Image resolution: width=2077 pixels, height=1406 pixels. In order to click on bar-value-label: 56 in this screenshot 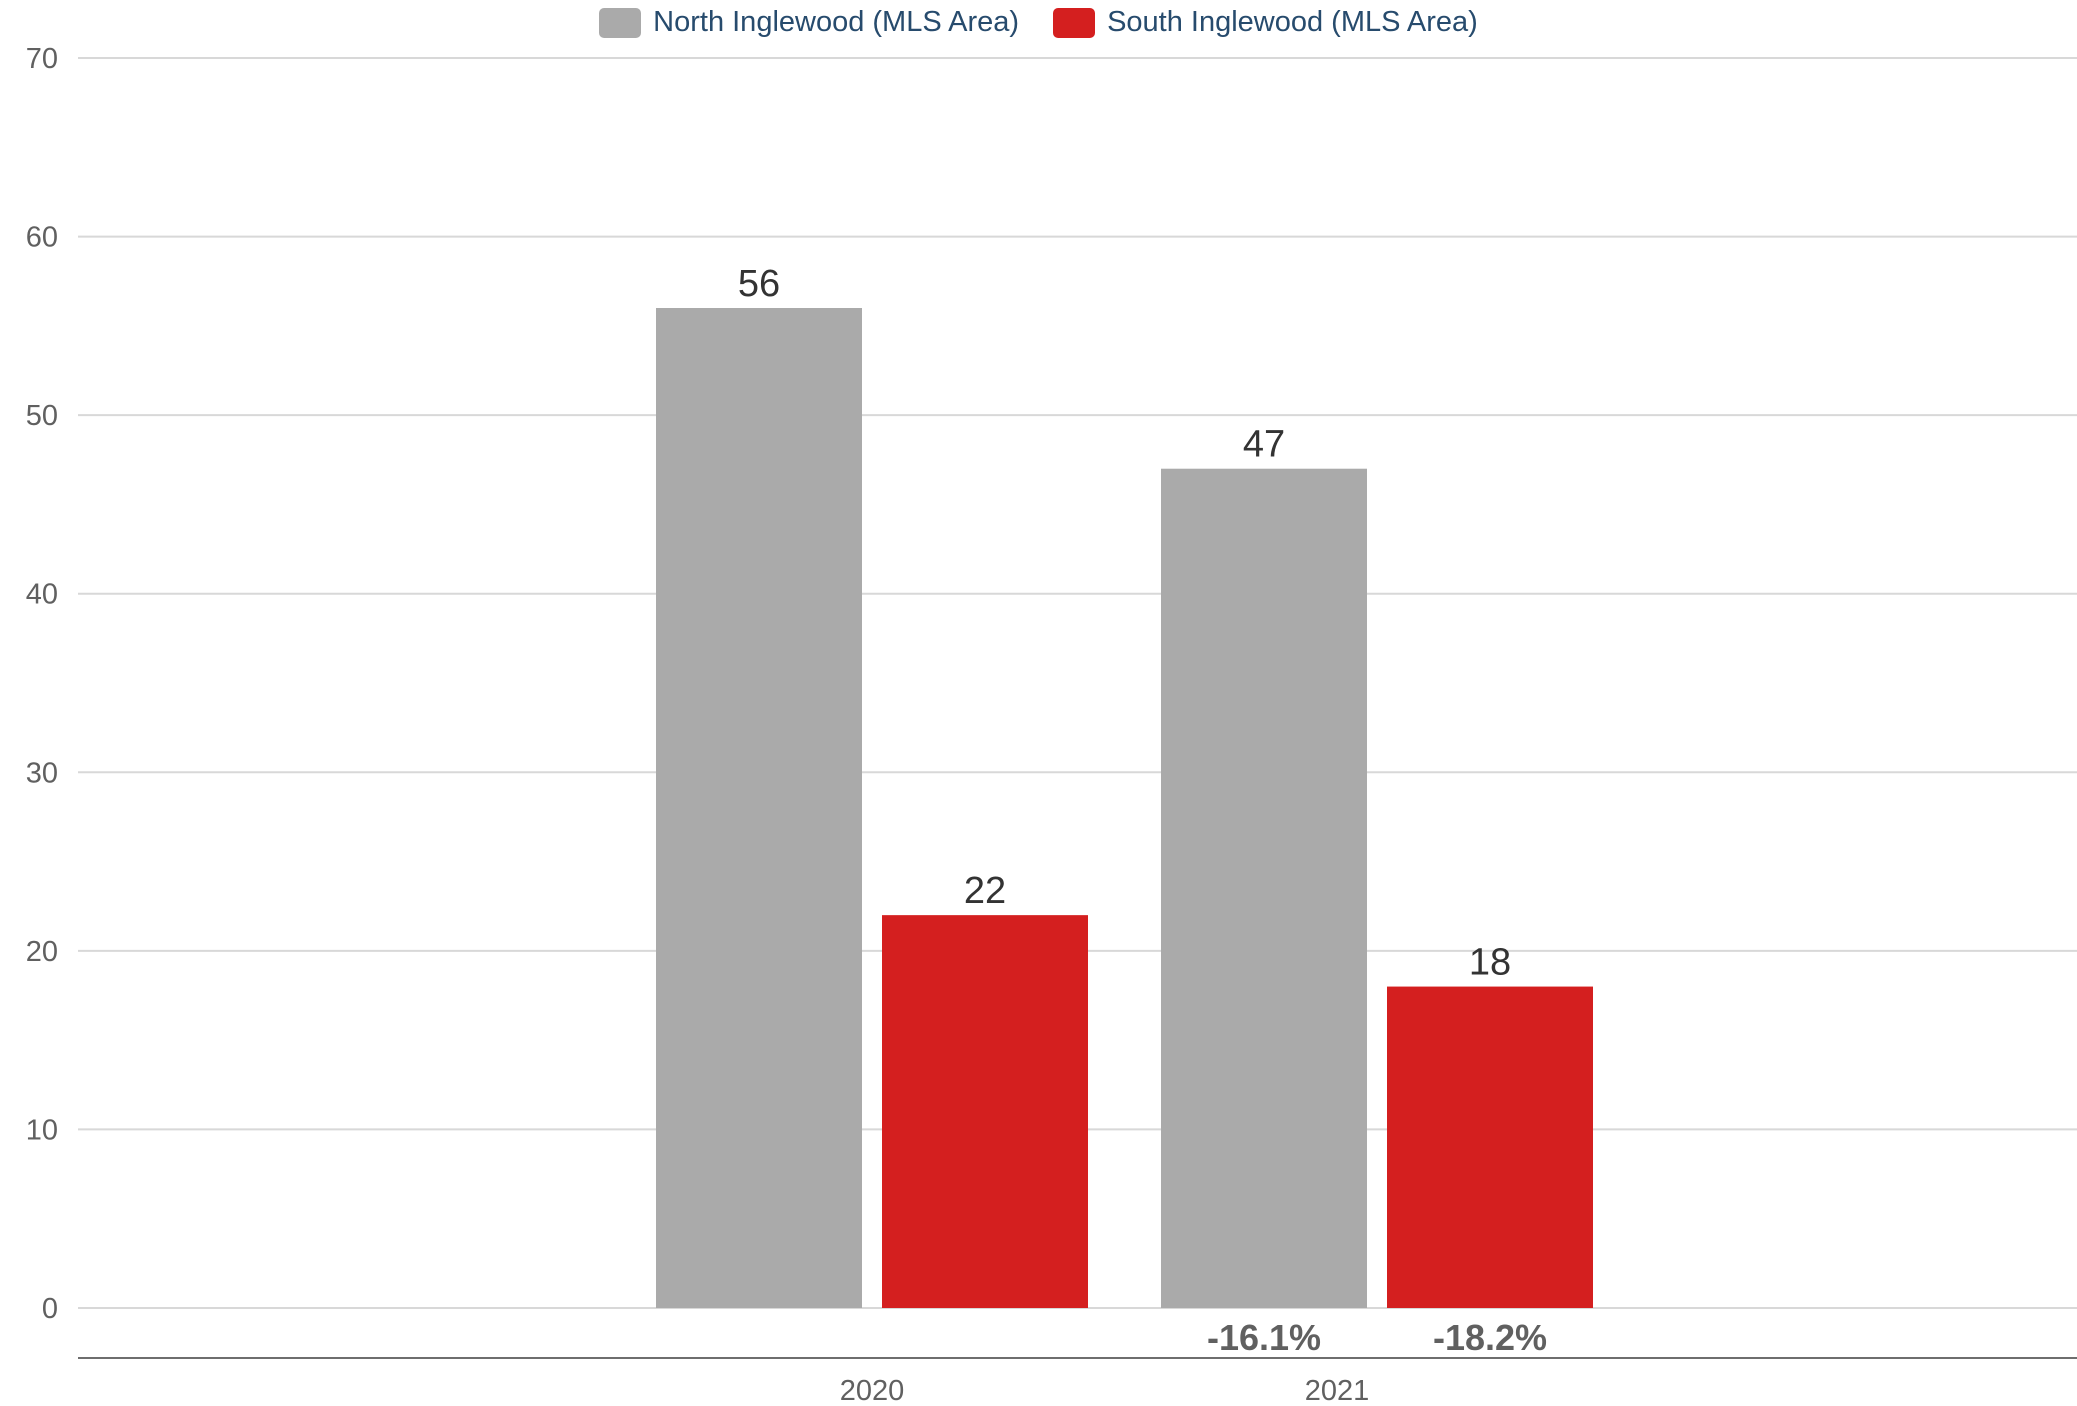, I will do `click(759, 284)`.